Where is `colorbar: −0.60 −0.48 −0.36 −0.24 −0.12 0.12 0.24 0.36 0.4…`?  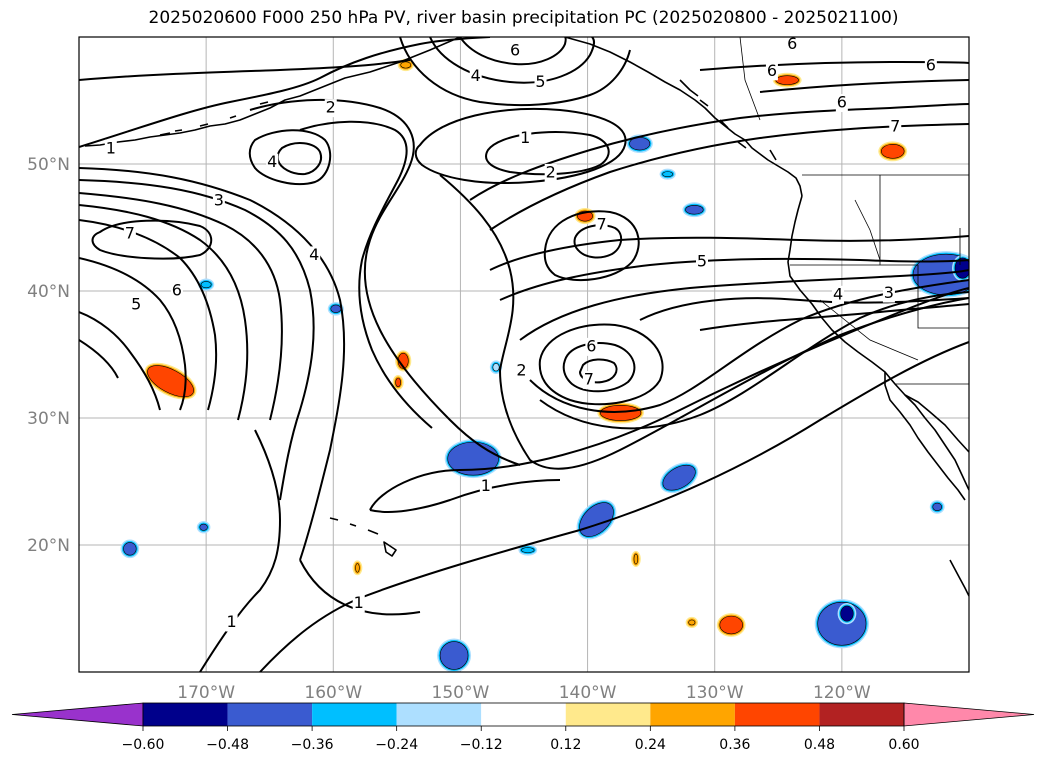
colorbar: −0.60 −0.48 −0.36 −0.24 −0.12 0.12 0.24 0.36 0.4… is located at coordinates (523, 727).